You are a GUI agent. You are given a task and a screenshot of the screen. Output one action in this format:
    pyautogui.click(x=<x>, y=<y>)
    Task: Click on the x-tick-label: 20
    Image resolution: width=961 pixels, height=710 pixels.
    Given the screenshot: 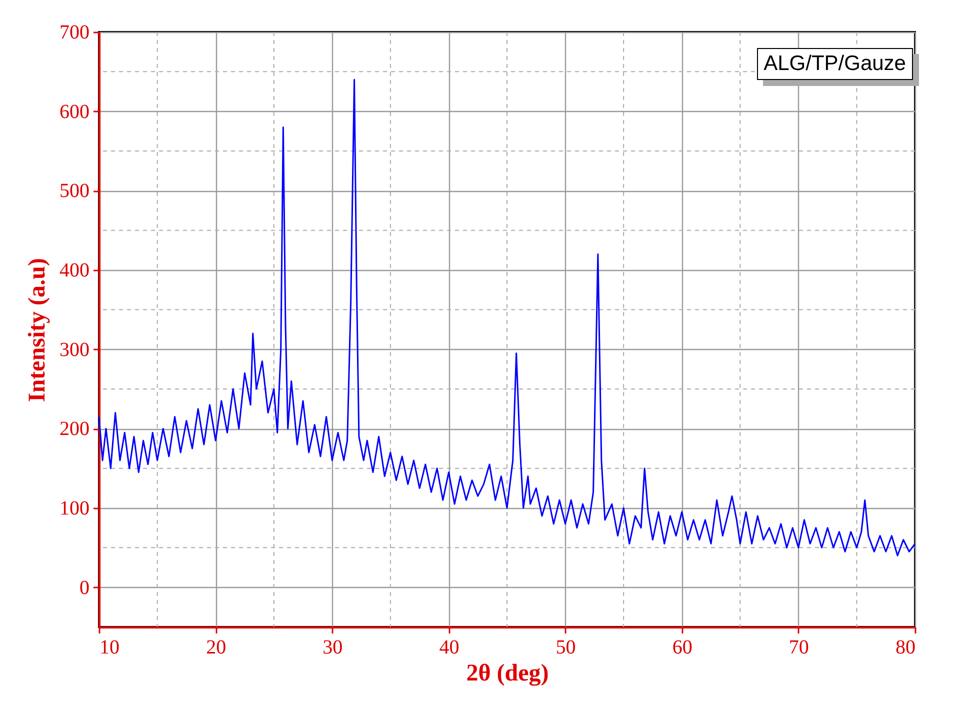 What is the action you would take?
    pyautogui.click(x=216, y=647)
    